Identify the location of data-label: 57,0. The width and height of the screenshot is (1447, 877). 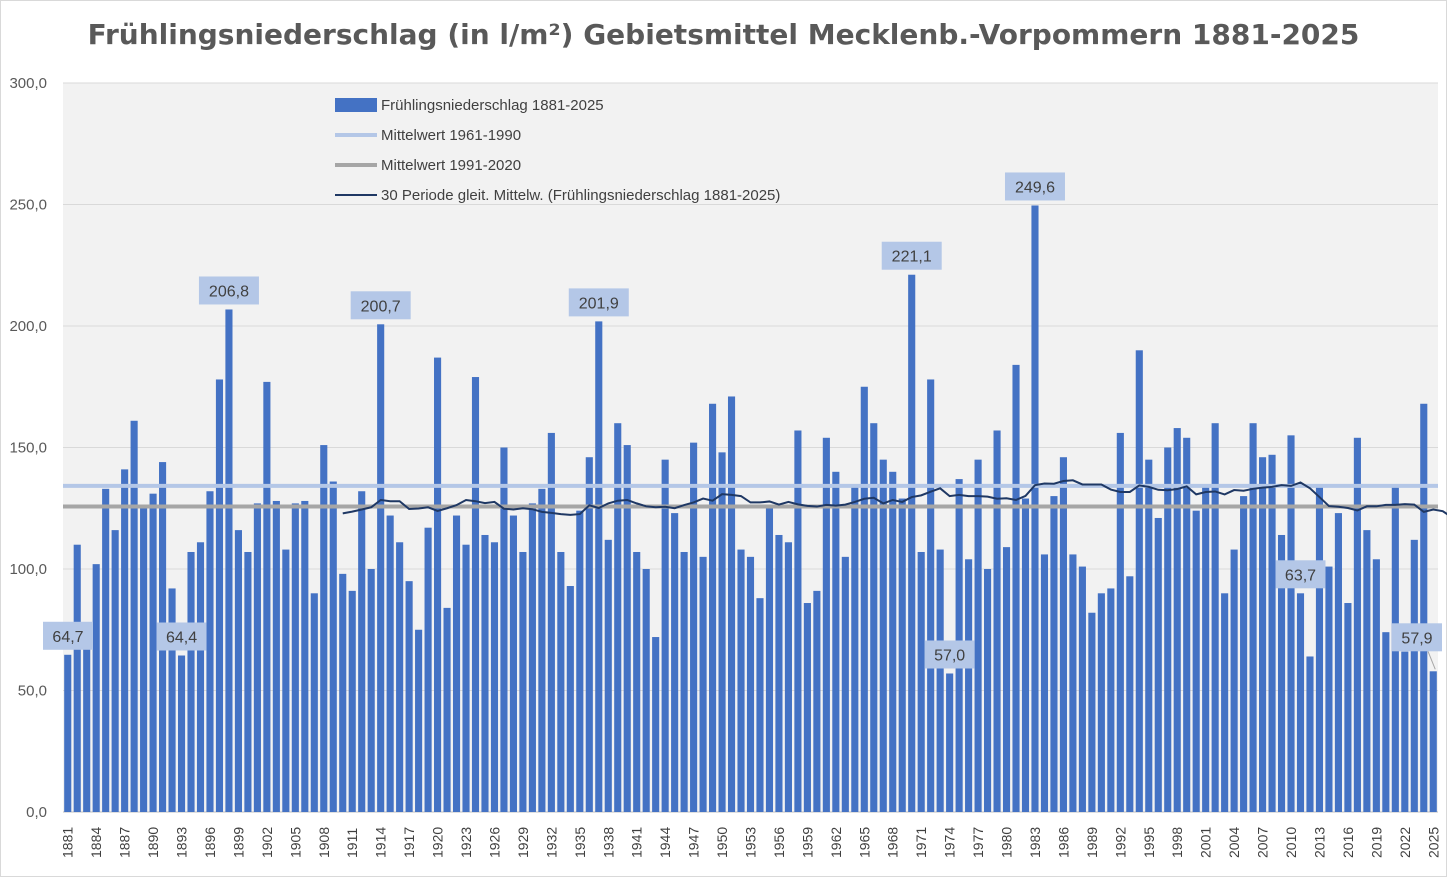
(949, 655).